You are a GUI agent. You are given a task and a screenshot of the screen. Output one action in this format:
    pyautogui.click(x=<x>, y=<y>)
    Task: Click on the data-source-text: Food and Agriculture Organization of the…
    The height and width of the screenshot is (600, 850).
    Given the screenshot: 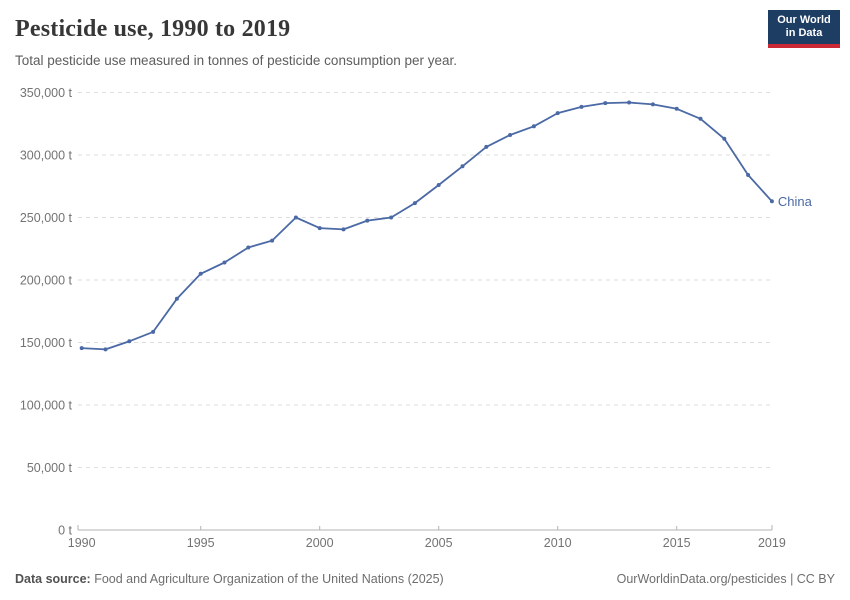 What is the action you would take?
    pyautogui.click(x=267, y=579)
    